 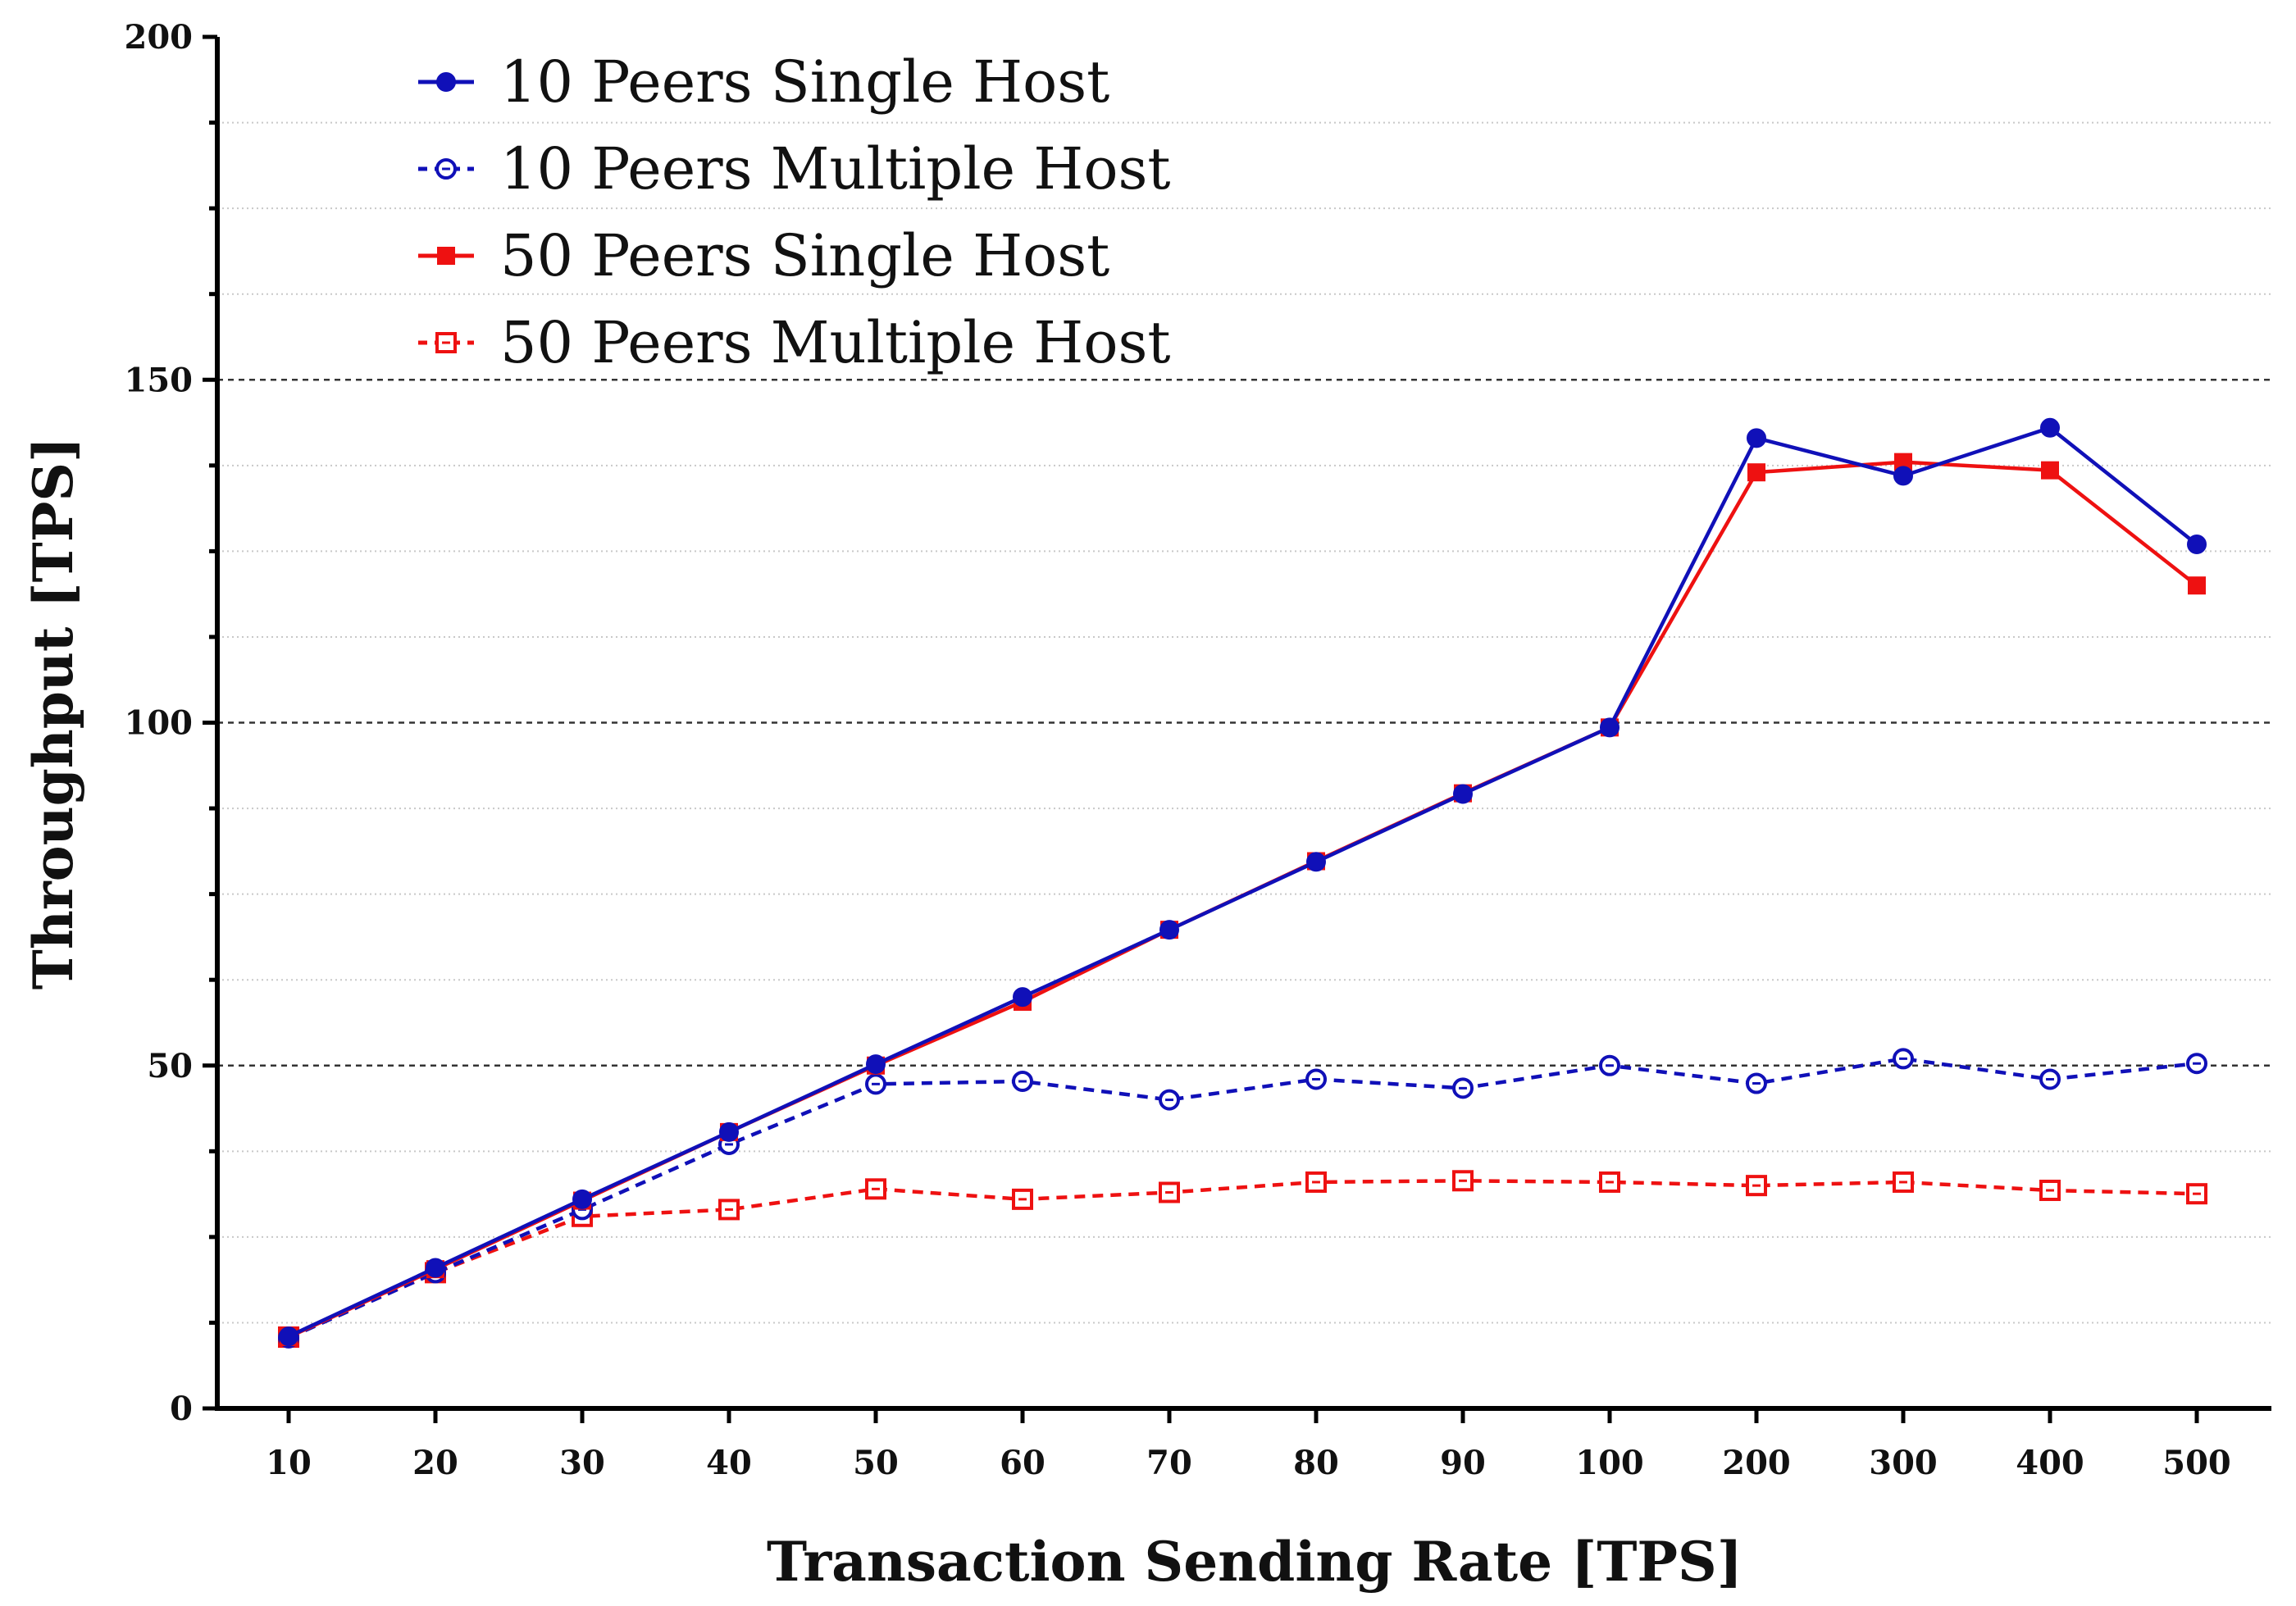 I want to click on legend-label: 50 Peers Single Host, so click(x=804, y=255).